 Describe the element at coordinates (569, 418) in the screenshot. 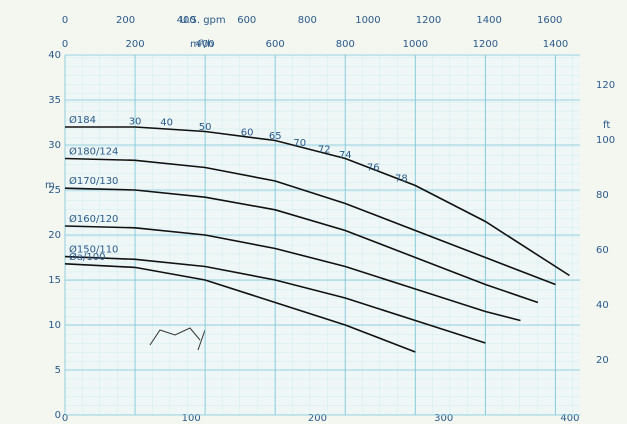

I see `x3-tick-label: 400` at that location.